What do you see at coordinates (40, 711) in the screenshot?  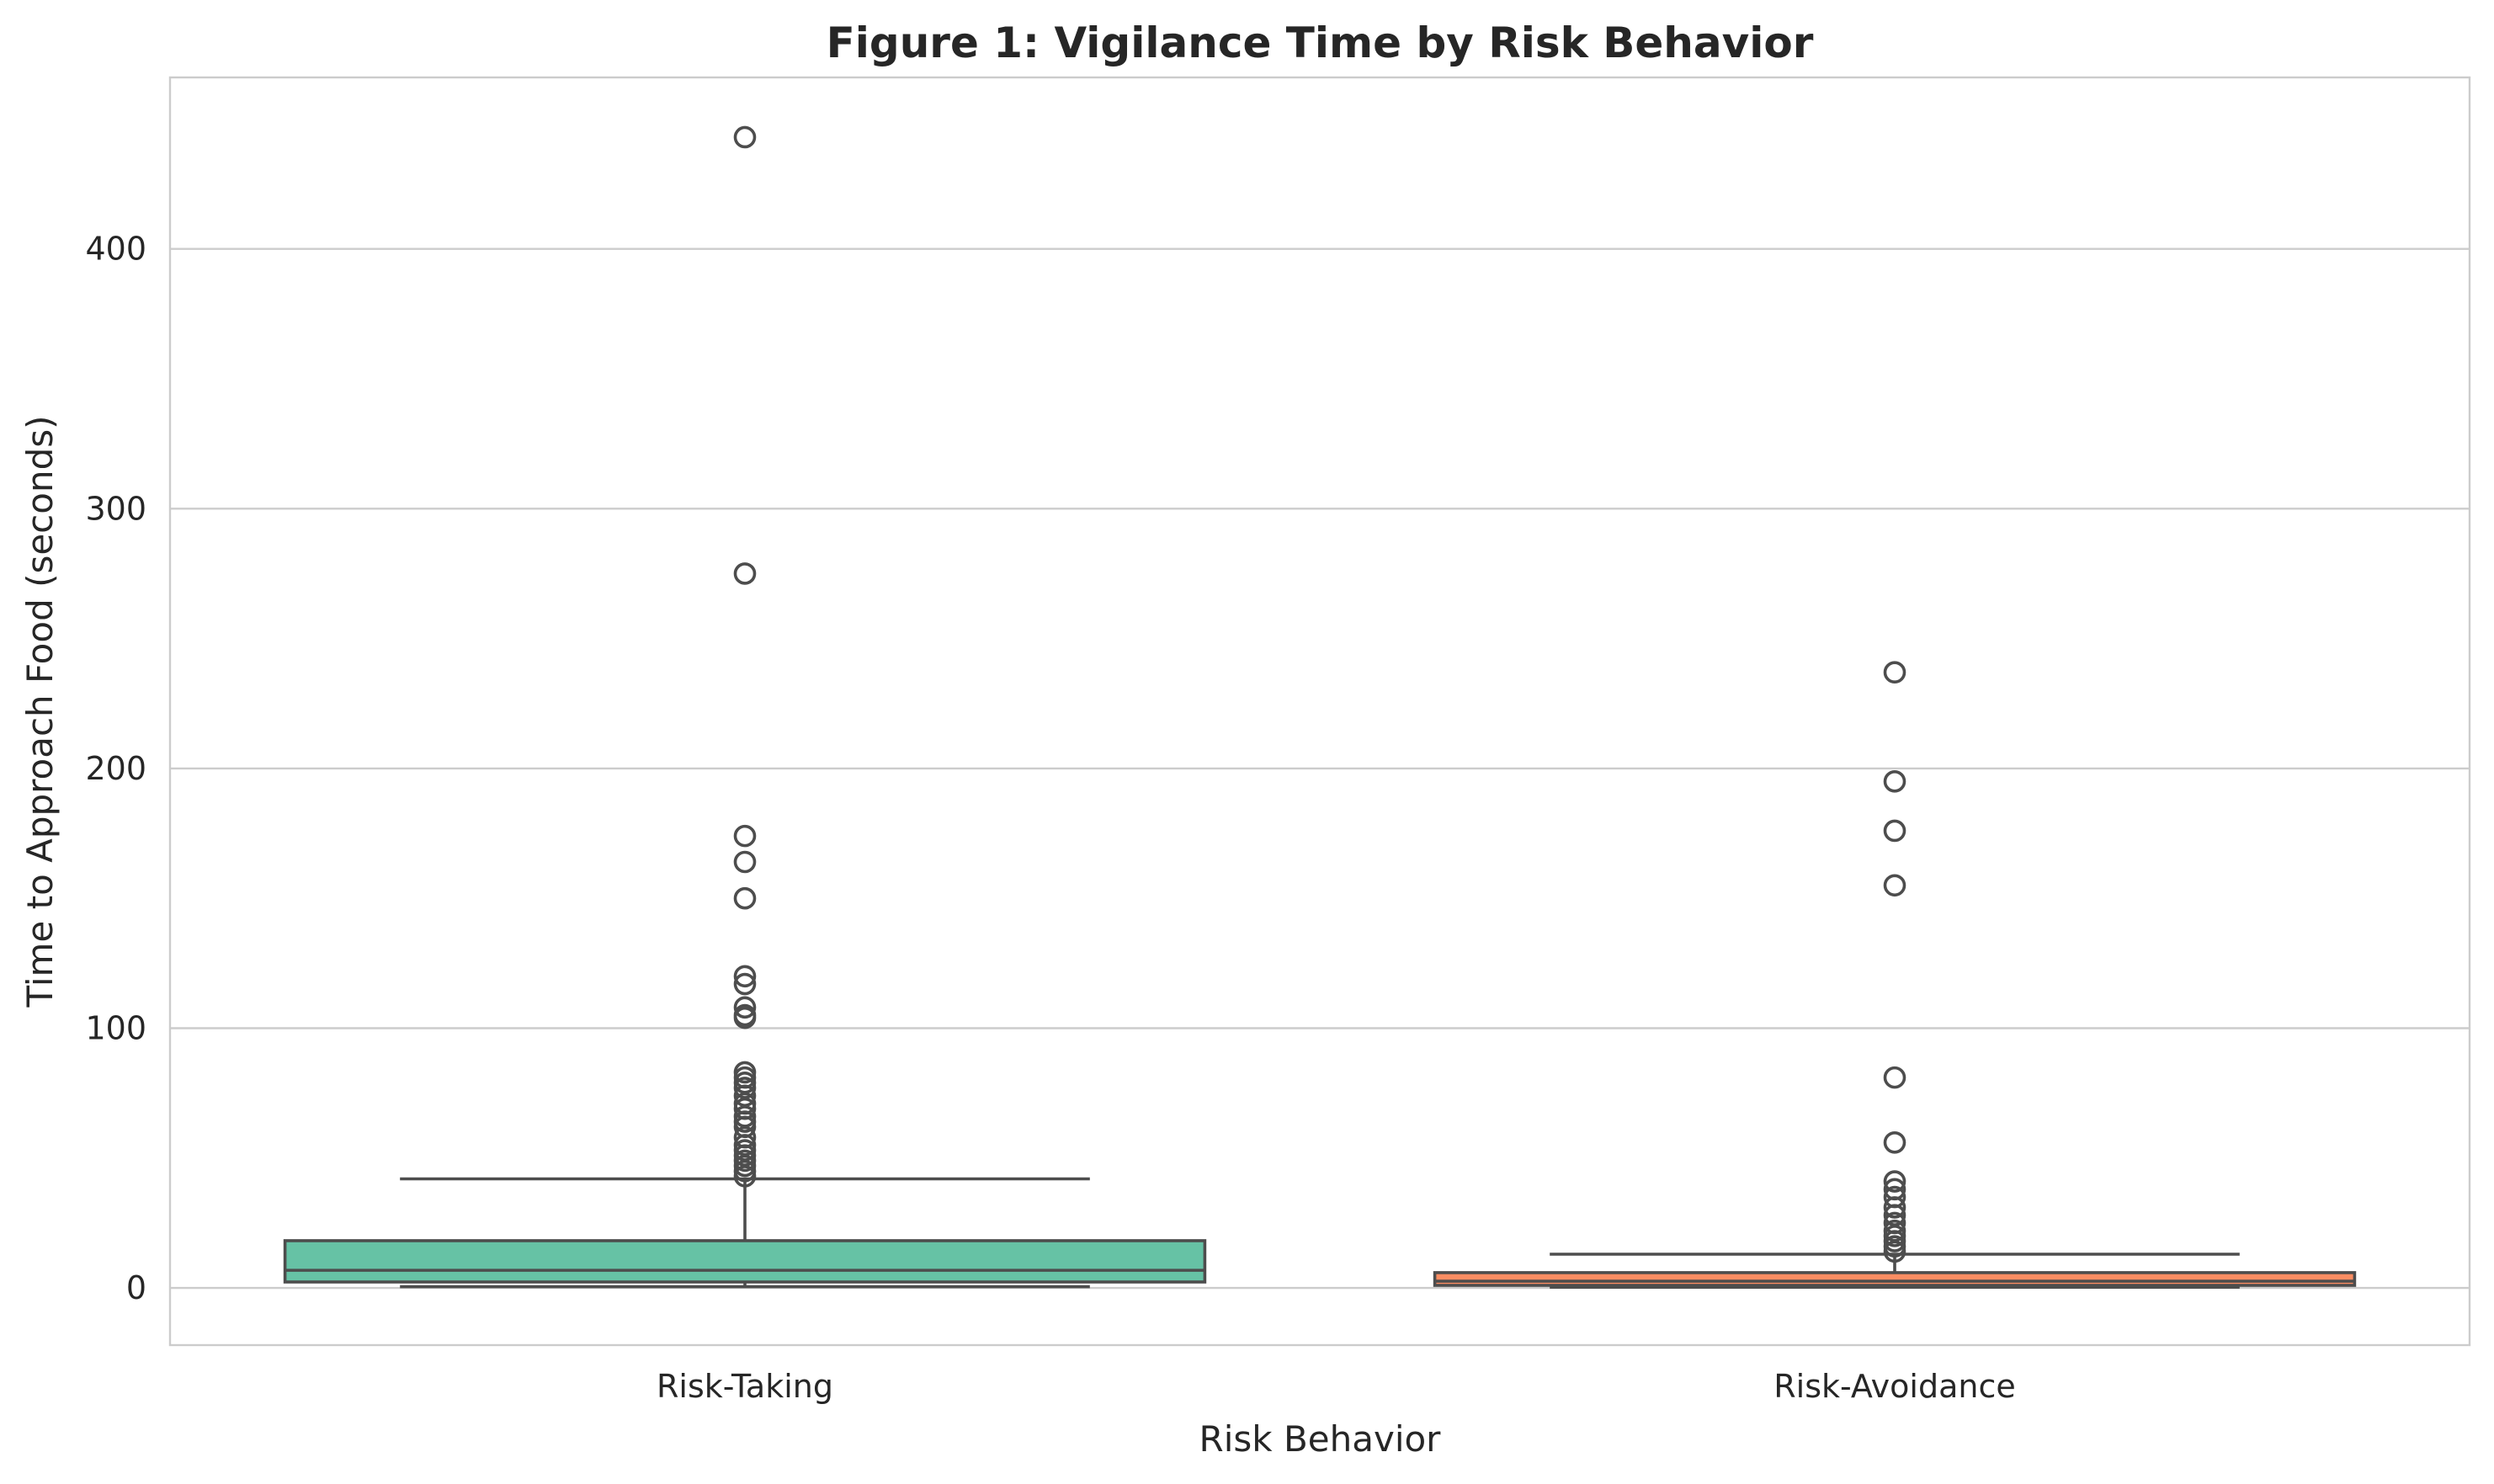 I see `y-axis-label: Time to Approach Food (seconds)` at bounding box center [40, 711].